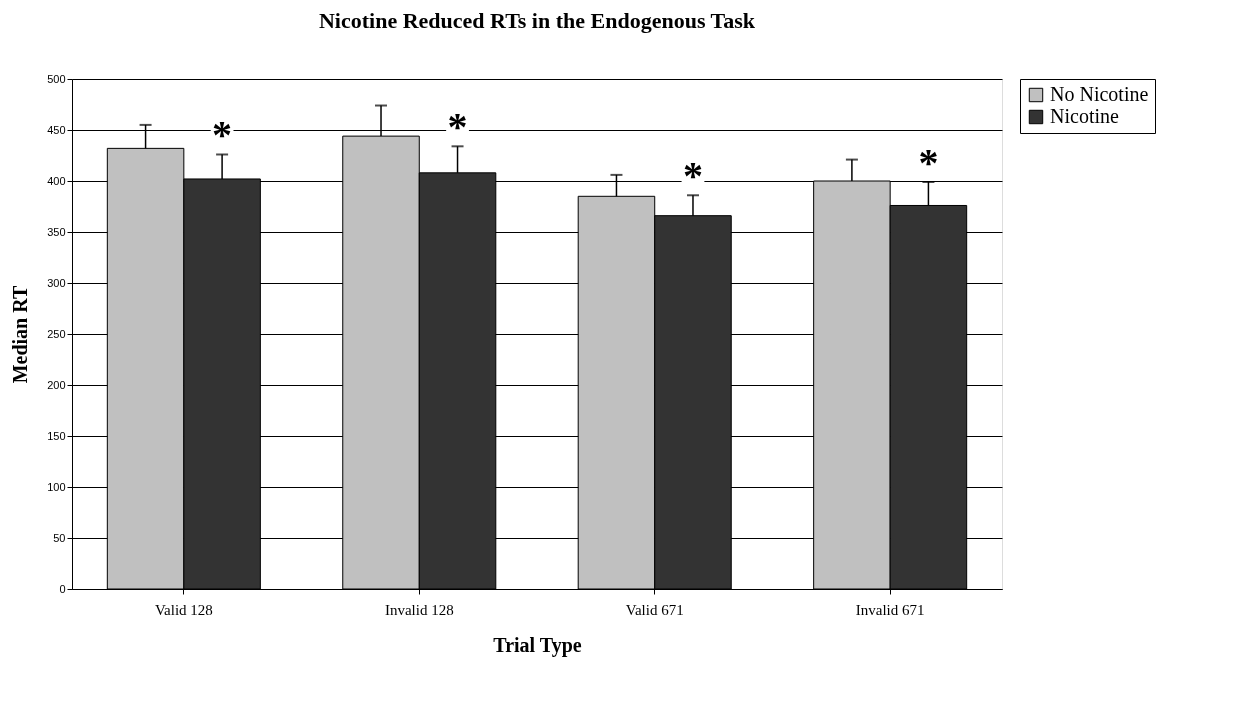 This screenshot has height=702, width=1245. Describe the element at coordinates (56, 129) in the screenshot. I see `y-tick-label: 450` at that location.